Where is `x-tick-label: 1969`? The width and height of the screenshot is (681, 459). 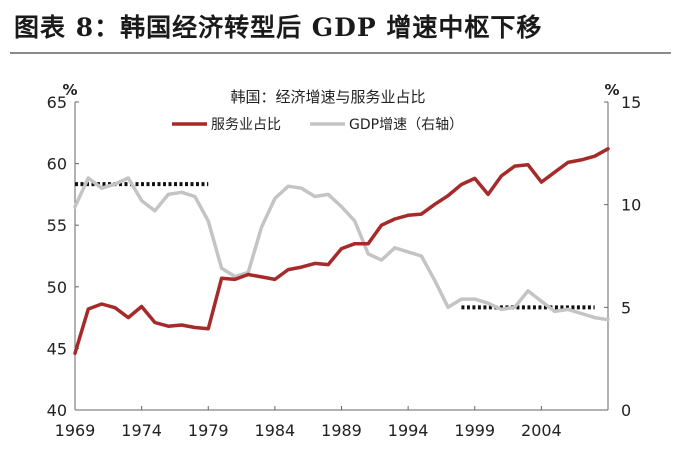 x-tick-label: 1969 is located at coordinates (75, 430).